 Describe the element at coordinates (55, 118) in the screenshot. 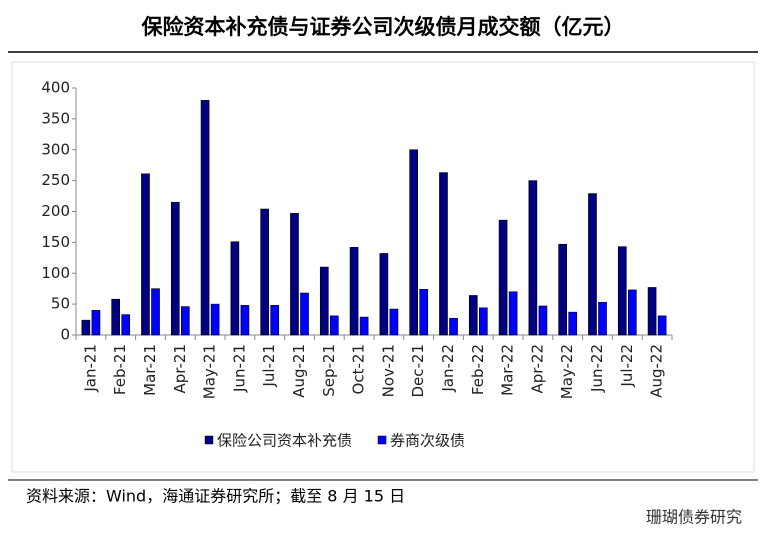

I see `y-tick-label: 350` at that location.